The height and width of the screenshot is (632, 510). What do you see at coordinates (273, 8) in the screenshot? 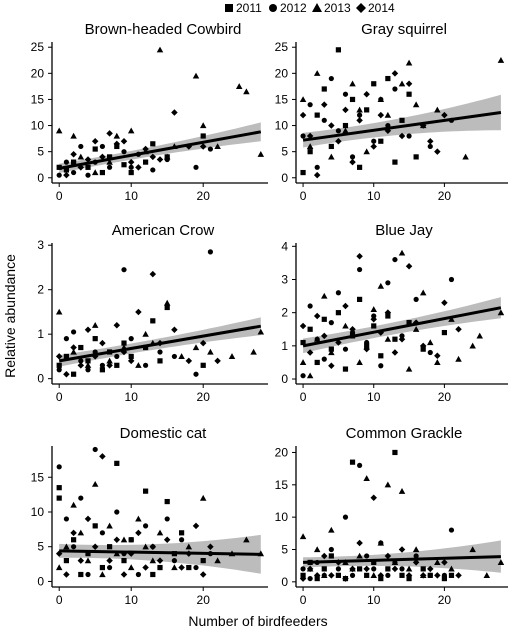
I see `legend-marker-circle` at bounding box center [273, 8].